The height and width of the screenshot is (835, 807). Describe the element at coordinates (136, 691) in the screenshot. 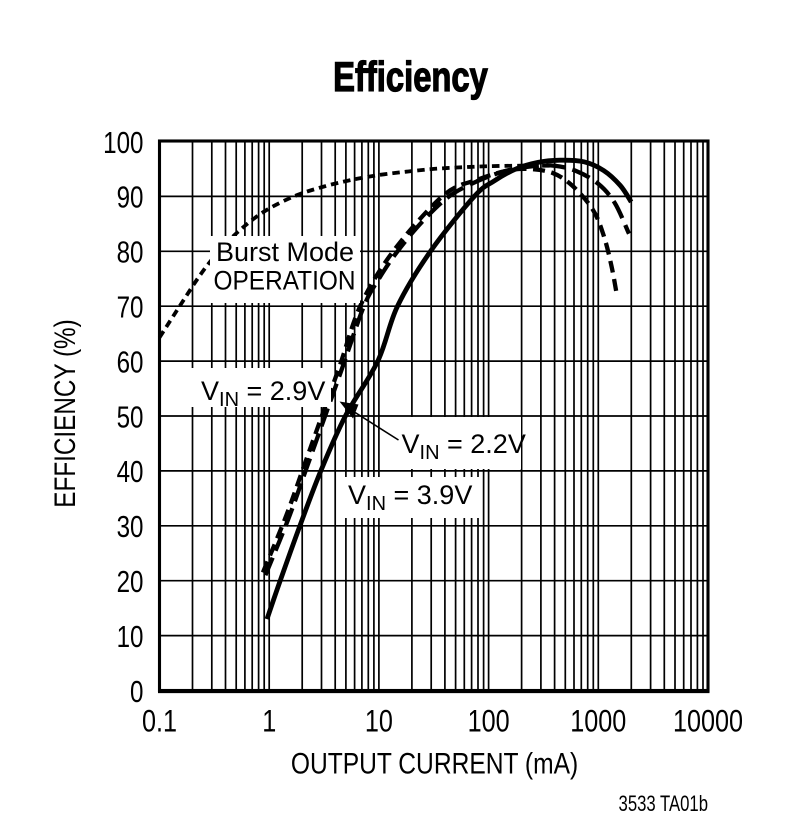

I see `svg-text: 0` at that location.